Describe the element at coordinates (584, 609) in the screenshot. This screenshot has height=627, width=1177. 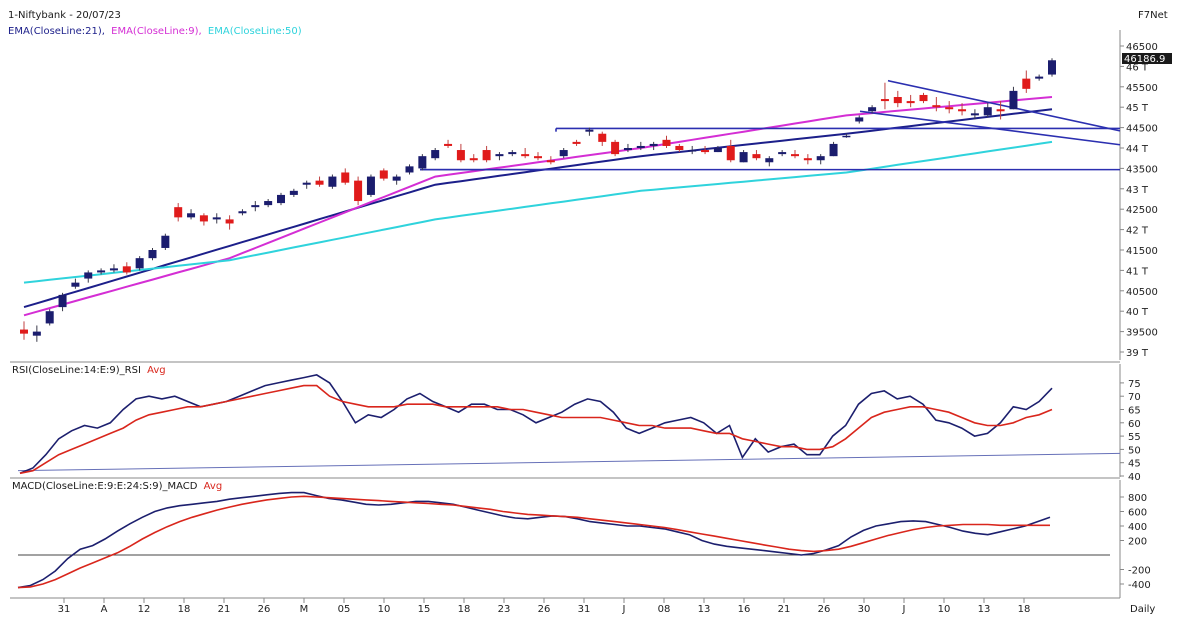
I see `x-tick-label: 31` at that location.